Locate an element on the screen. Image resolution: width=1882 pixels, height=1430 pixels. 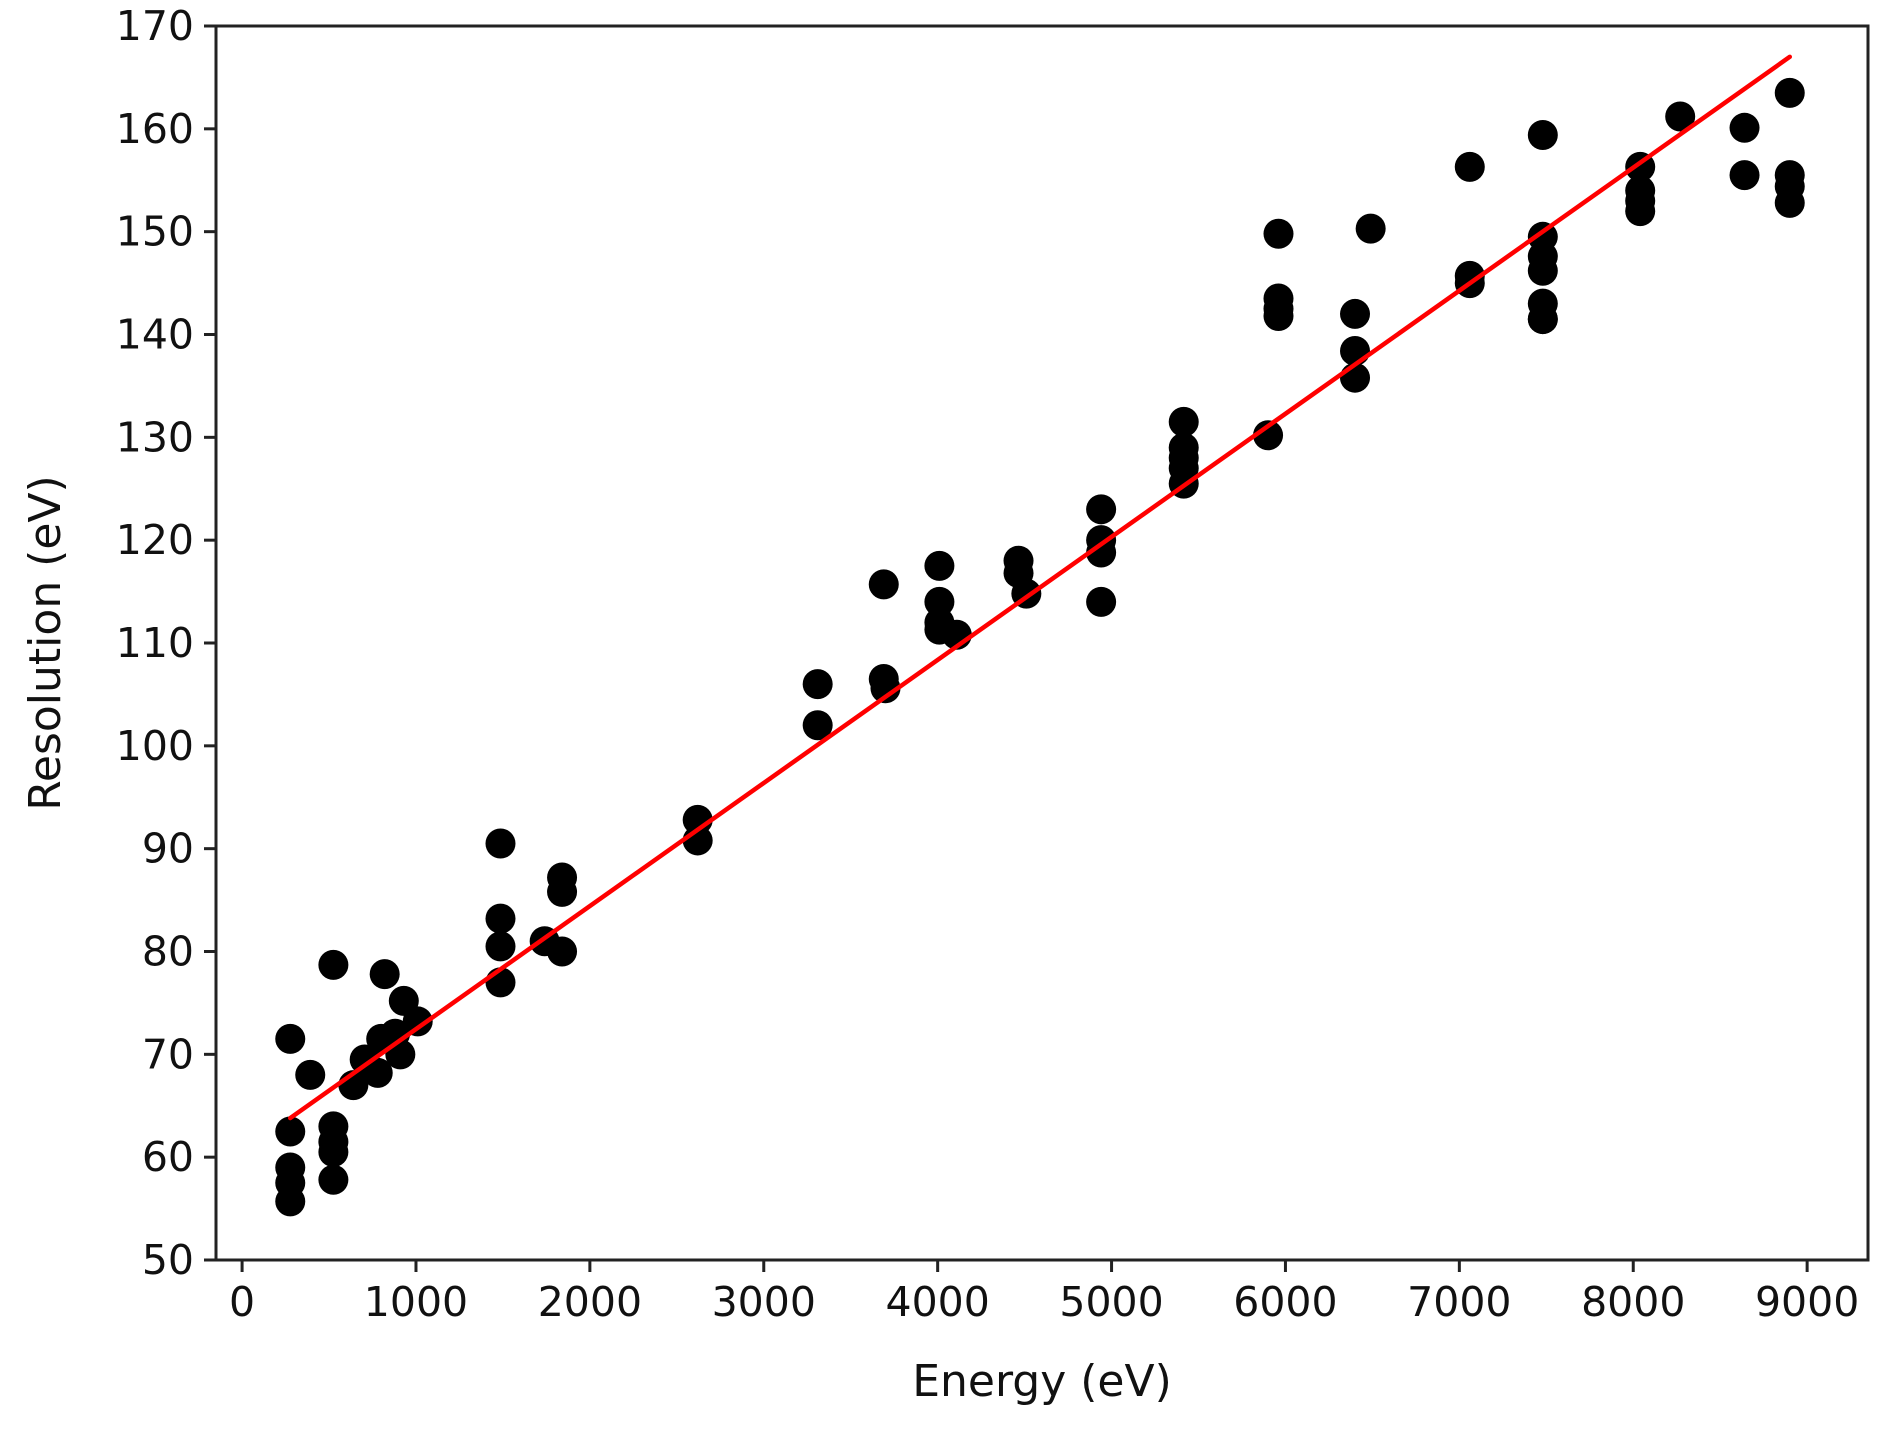
x-tick-label: 7000 is located at coordinates (1459, 1302).